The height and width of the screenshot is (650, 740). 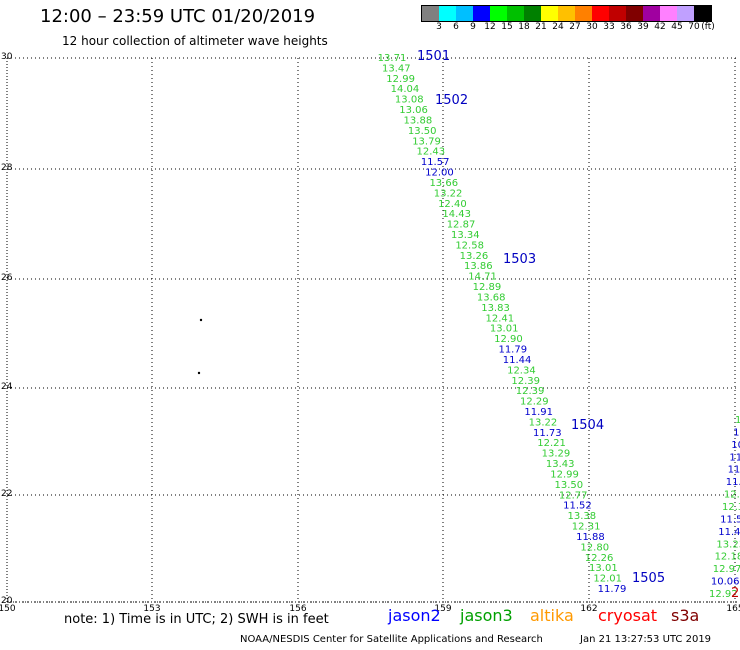 What do you see at coordinates (491, 297) in the screenshot?
I see `wave-height-value: 13.68` at bounding box center [491, 297].